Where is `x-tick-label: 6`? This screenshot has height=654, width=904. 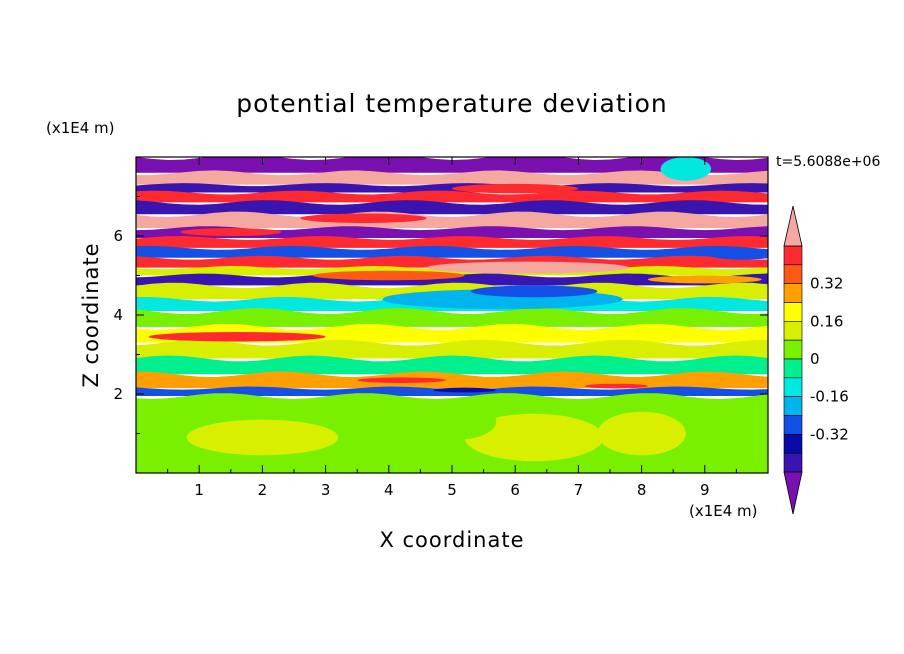
x-tick-label: 6 is located at coordinates (515, 490).